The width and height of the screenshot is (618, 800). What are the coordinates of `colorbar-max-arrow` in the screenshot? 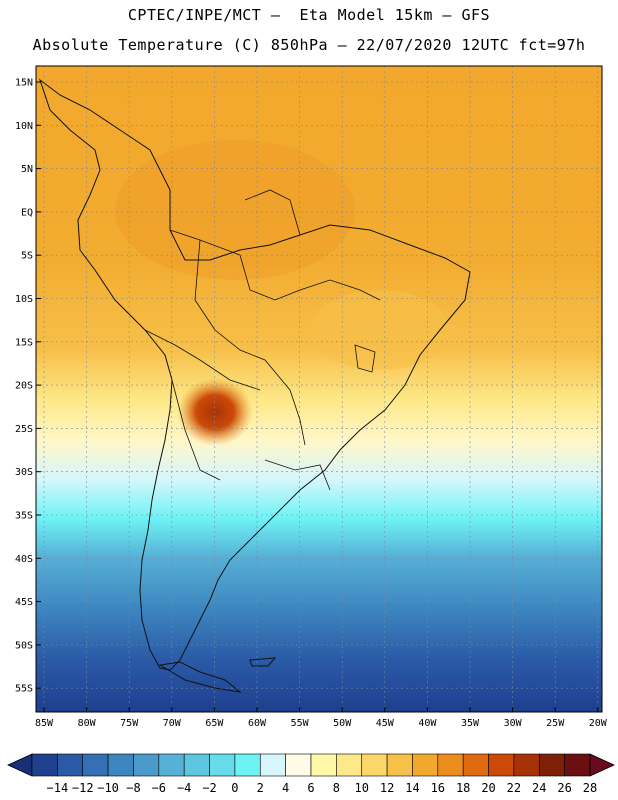 It's located at (602, 765).